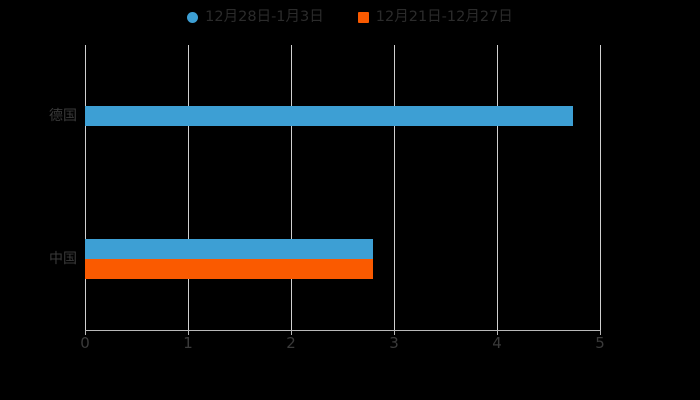 The height and width of the screenshot is (400, 700). Describe the element at coordinates (229, 269) in the screenshot. I see `bar-中国-12月21日-12月27日` at that location.